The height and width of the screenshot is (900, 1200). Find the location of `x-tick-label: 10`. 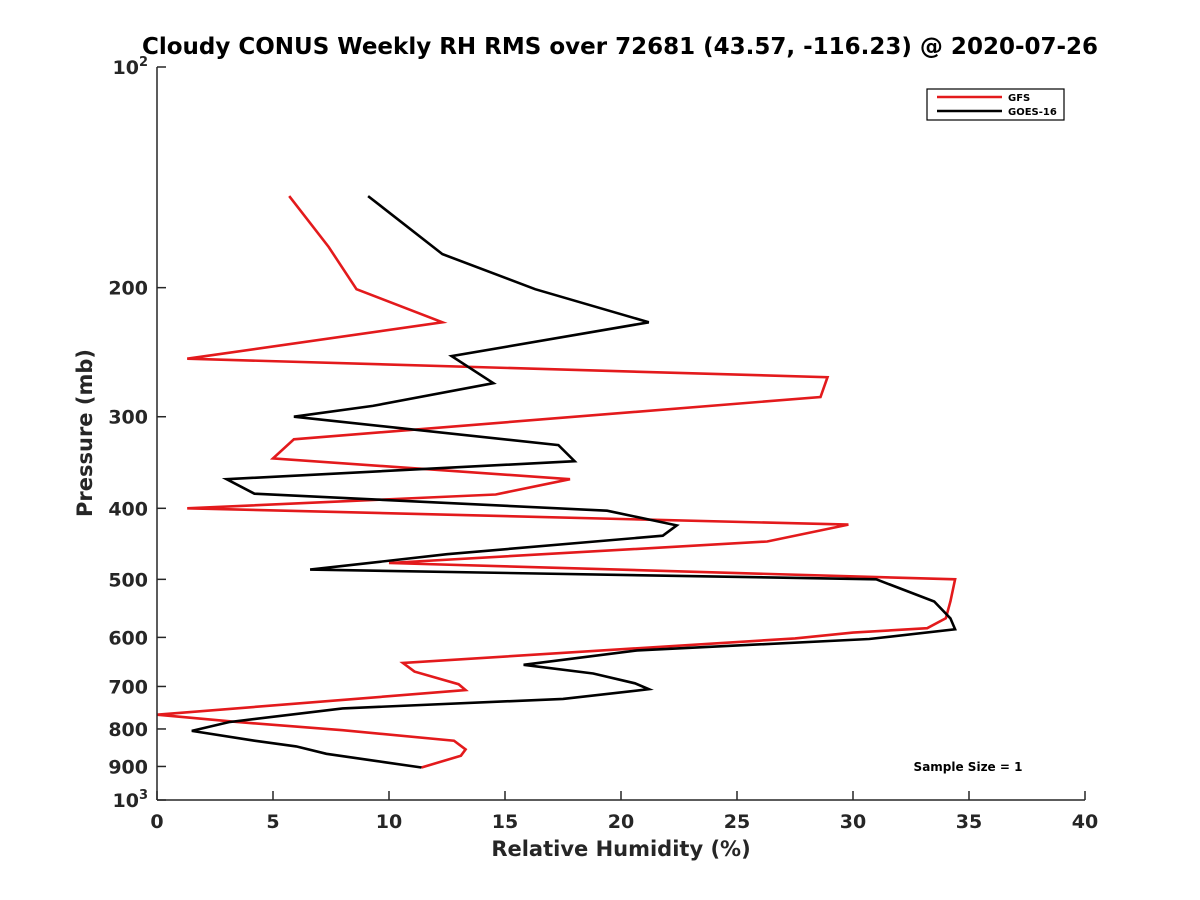

x-tick-label: 10 is located at coordinates (389, 822).